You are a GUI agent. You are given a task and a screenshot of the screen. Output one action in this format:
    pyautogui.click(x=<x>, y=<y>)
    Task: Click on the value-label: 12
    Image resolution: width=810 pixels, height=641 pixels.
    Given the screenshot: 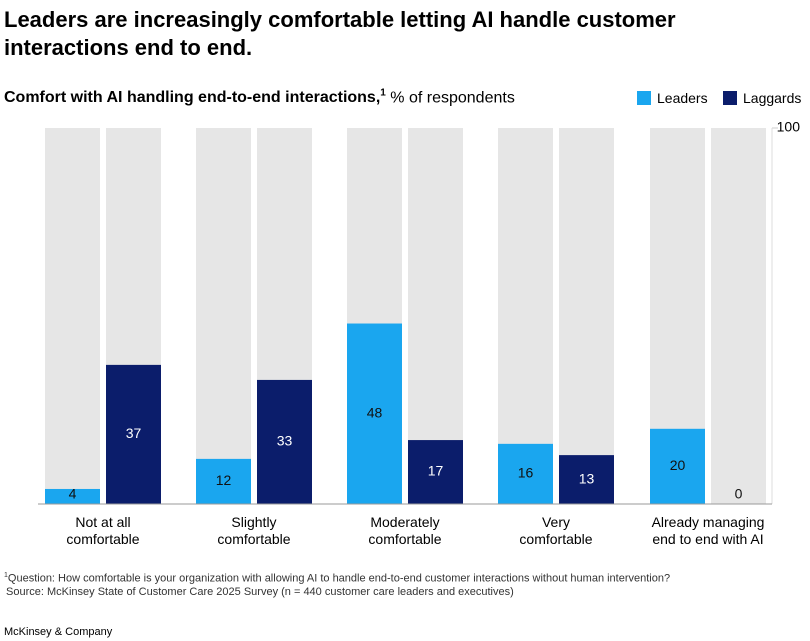 What is the action you would take?
    pyautogui.click(x=224, y=480)
    